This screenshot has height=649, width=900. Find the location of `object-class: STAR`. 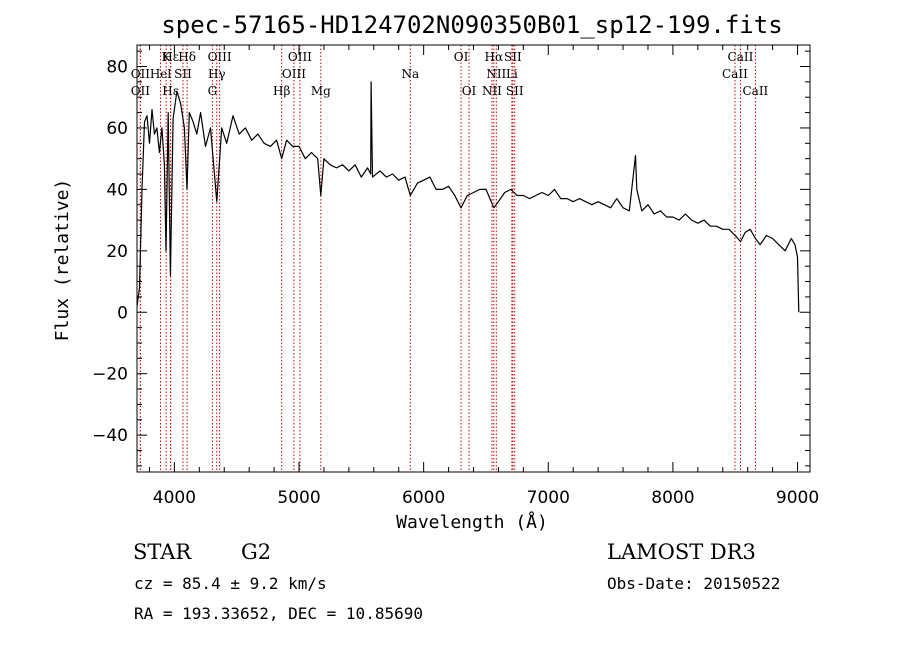

object-class: STAR is located at coordinates (162, 552).